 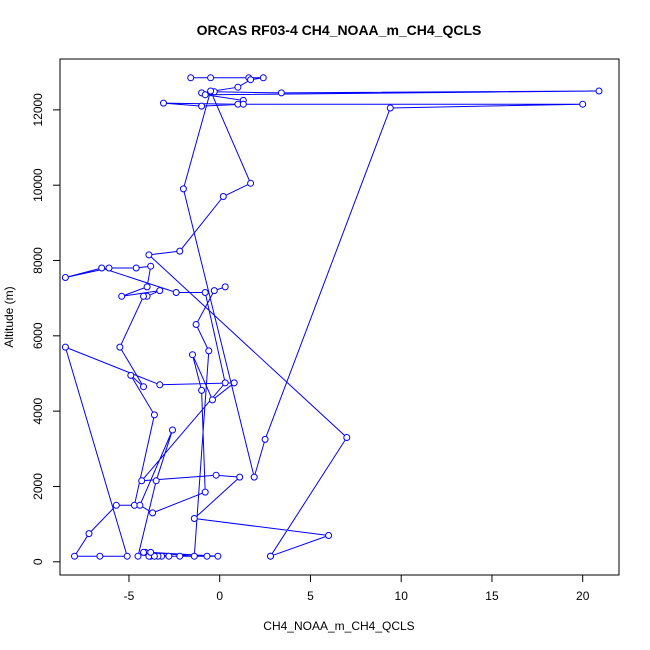 What do you see at coordinates (38, 185) in the screenshot?
I see `y-tick-label: 10000` at bounding box center [38, 185].